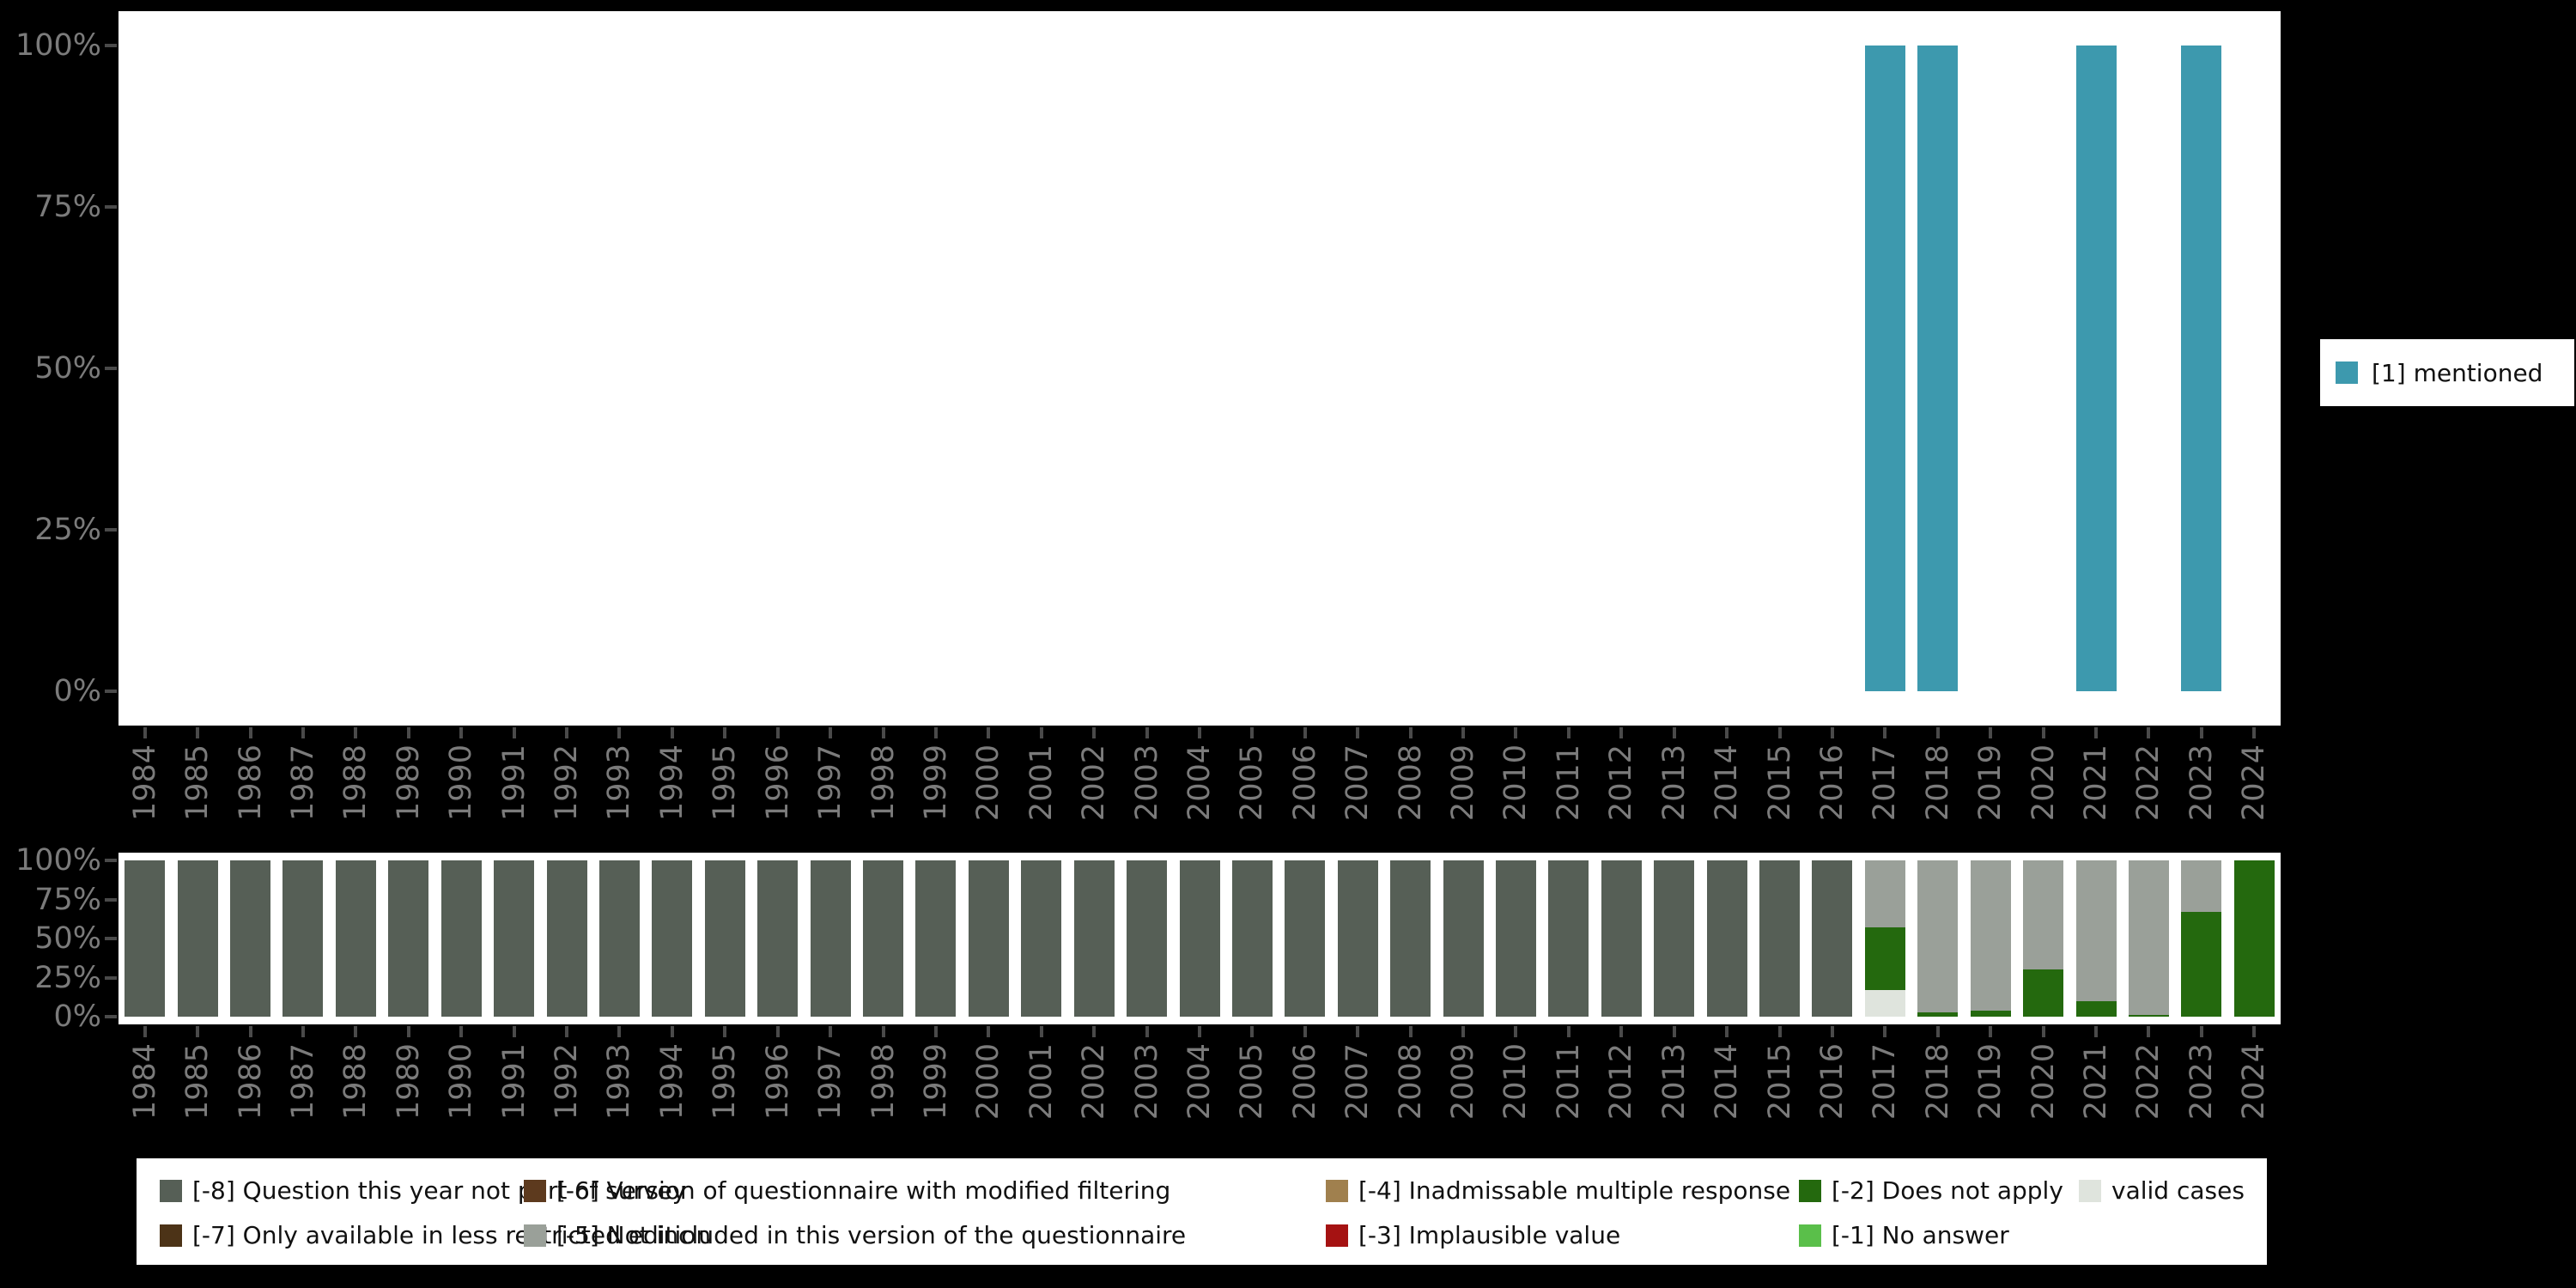  I want to click on x-tick-label: 1997, so click(830, 1082).